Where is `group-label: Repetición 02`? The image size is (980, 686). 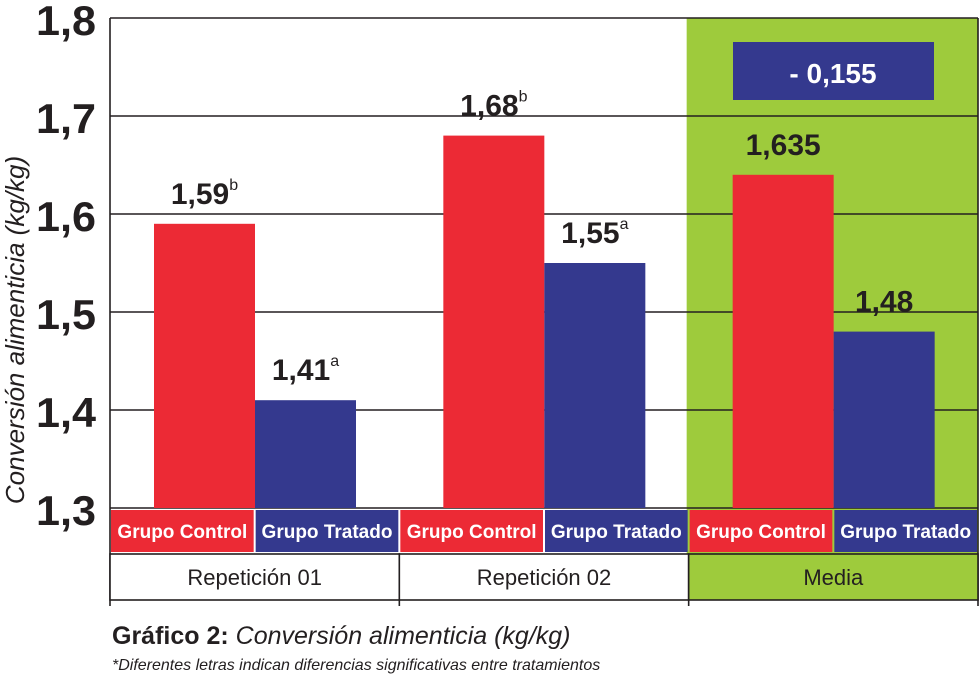 group-label: Repetición 02 is located at coordinates (544, 577).